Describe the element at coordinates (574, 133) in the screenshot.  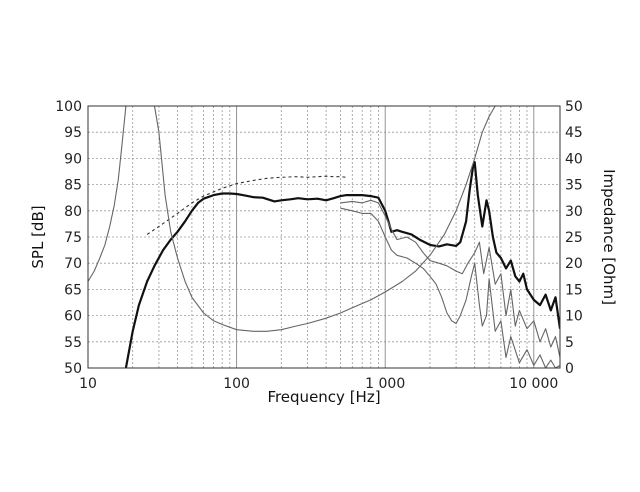
I see `y2-tick-label: 45` at that location.